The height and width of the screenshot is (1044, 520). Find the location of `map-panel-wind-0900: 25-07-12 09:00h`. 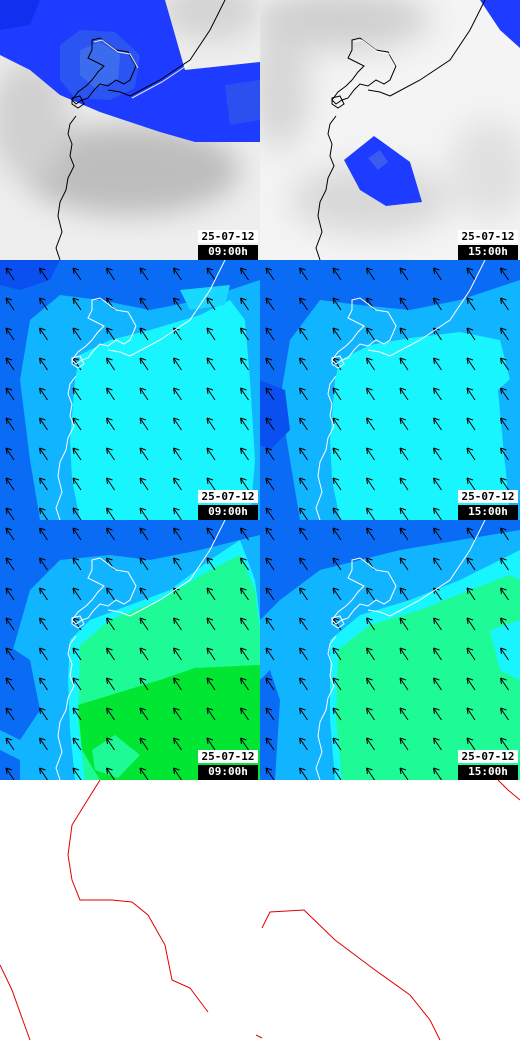

map-panel-wind-0900: 25-07-12 09:00h is located at coordinates (130, 390).